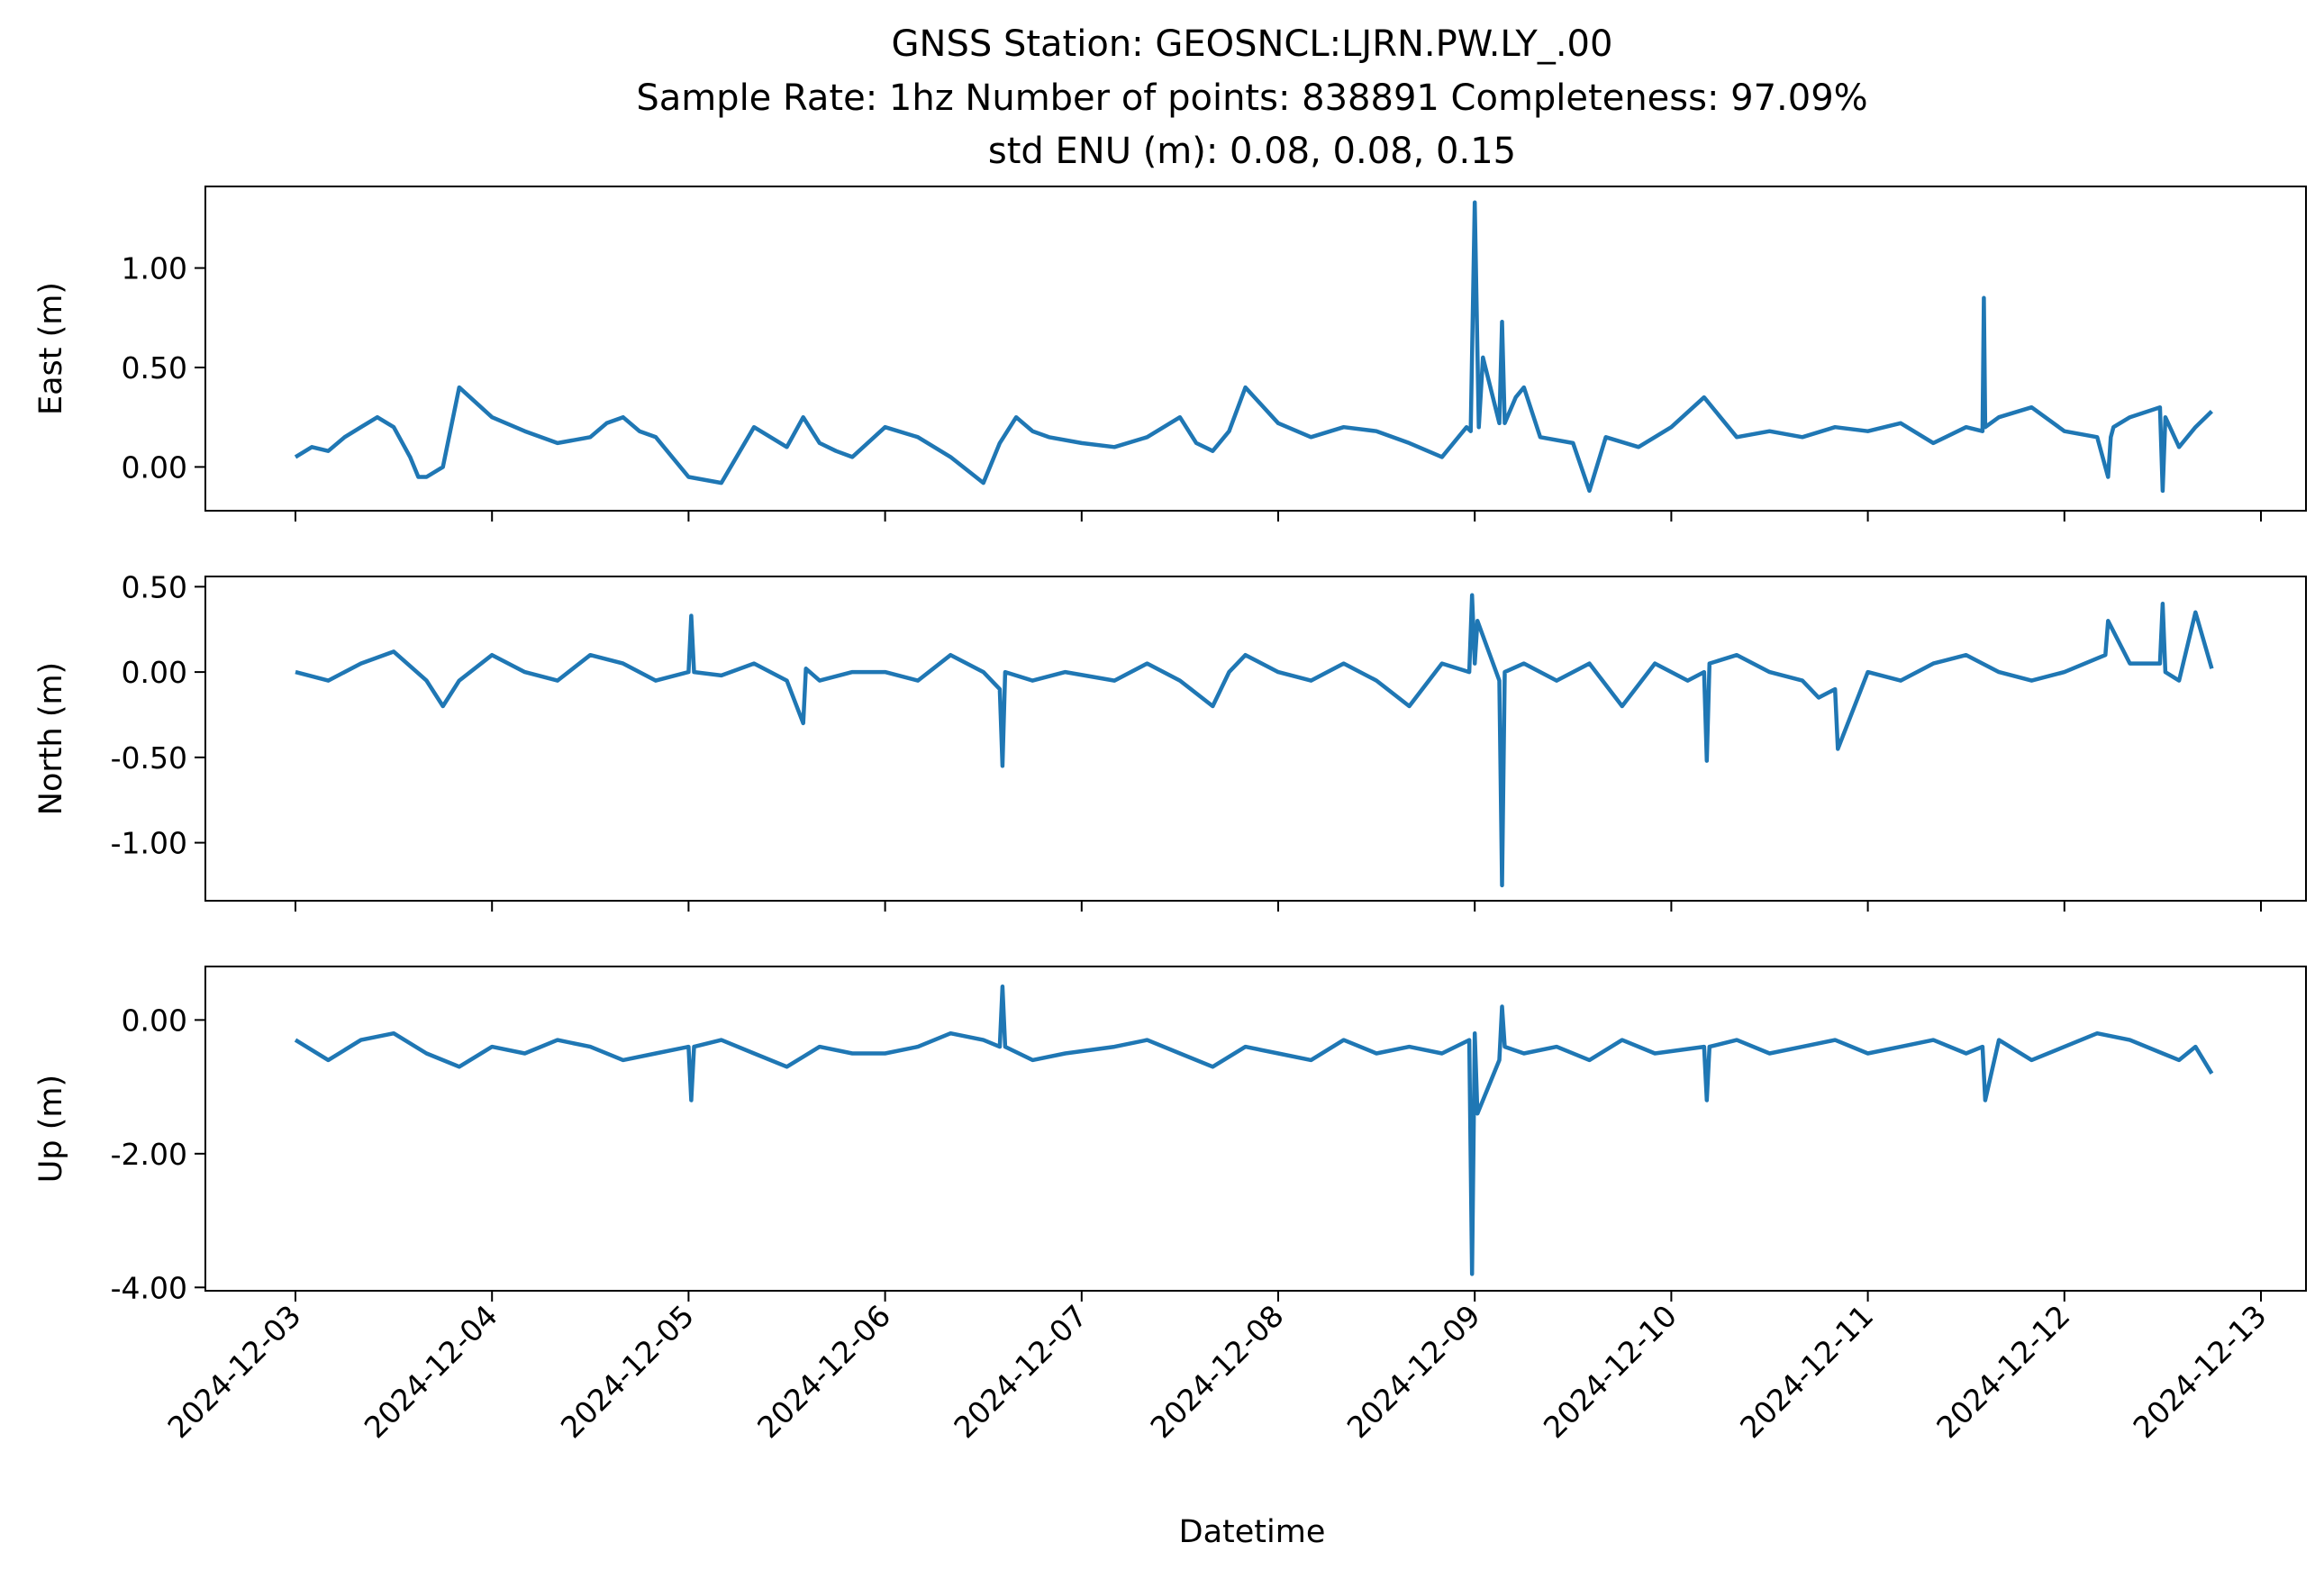  Describe the element at coordinates (1252, 151) in the screenshot. I see `title-line-3: std ENU (m): 0.08, 0.08, 0.15` at that location.